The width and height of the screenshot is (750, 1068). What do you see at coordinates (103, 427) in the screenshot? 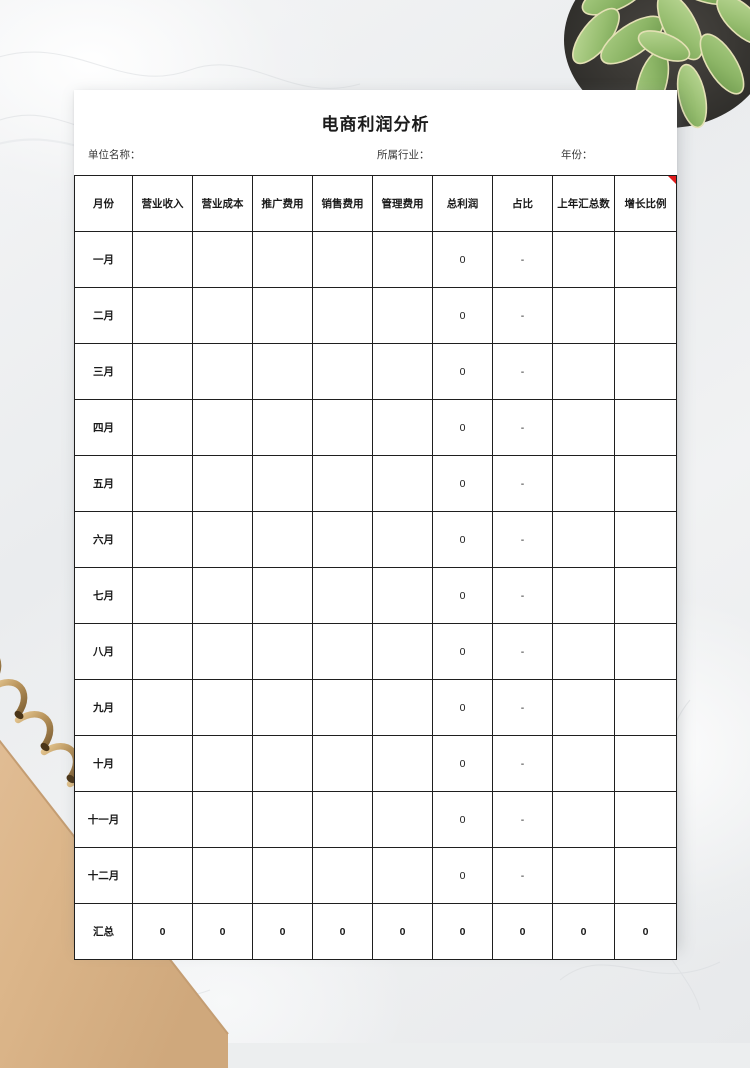
I see `month-cell: 四月` at bounding box center [103, 427].